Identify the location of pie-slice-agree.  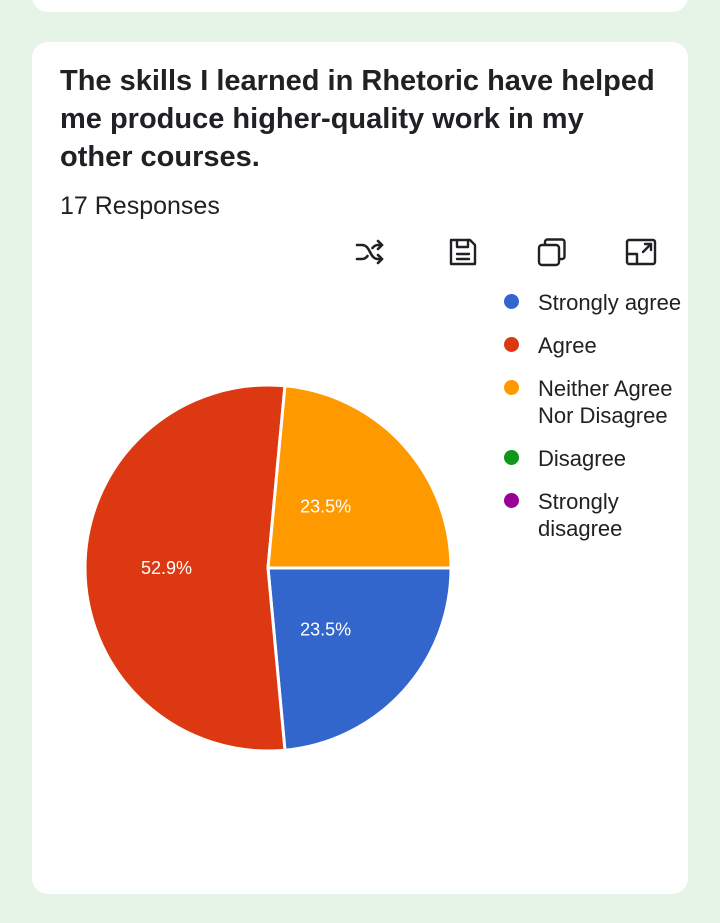
(185, 568).